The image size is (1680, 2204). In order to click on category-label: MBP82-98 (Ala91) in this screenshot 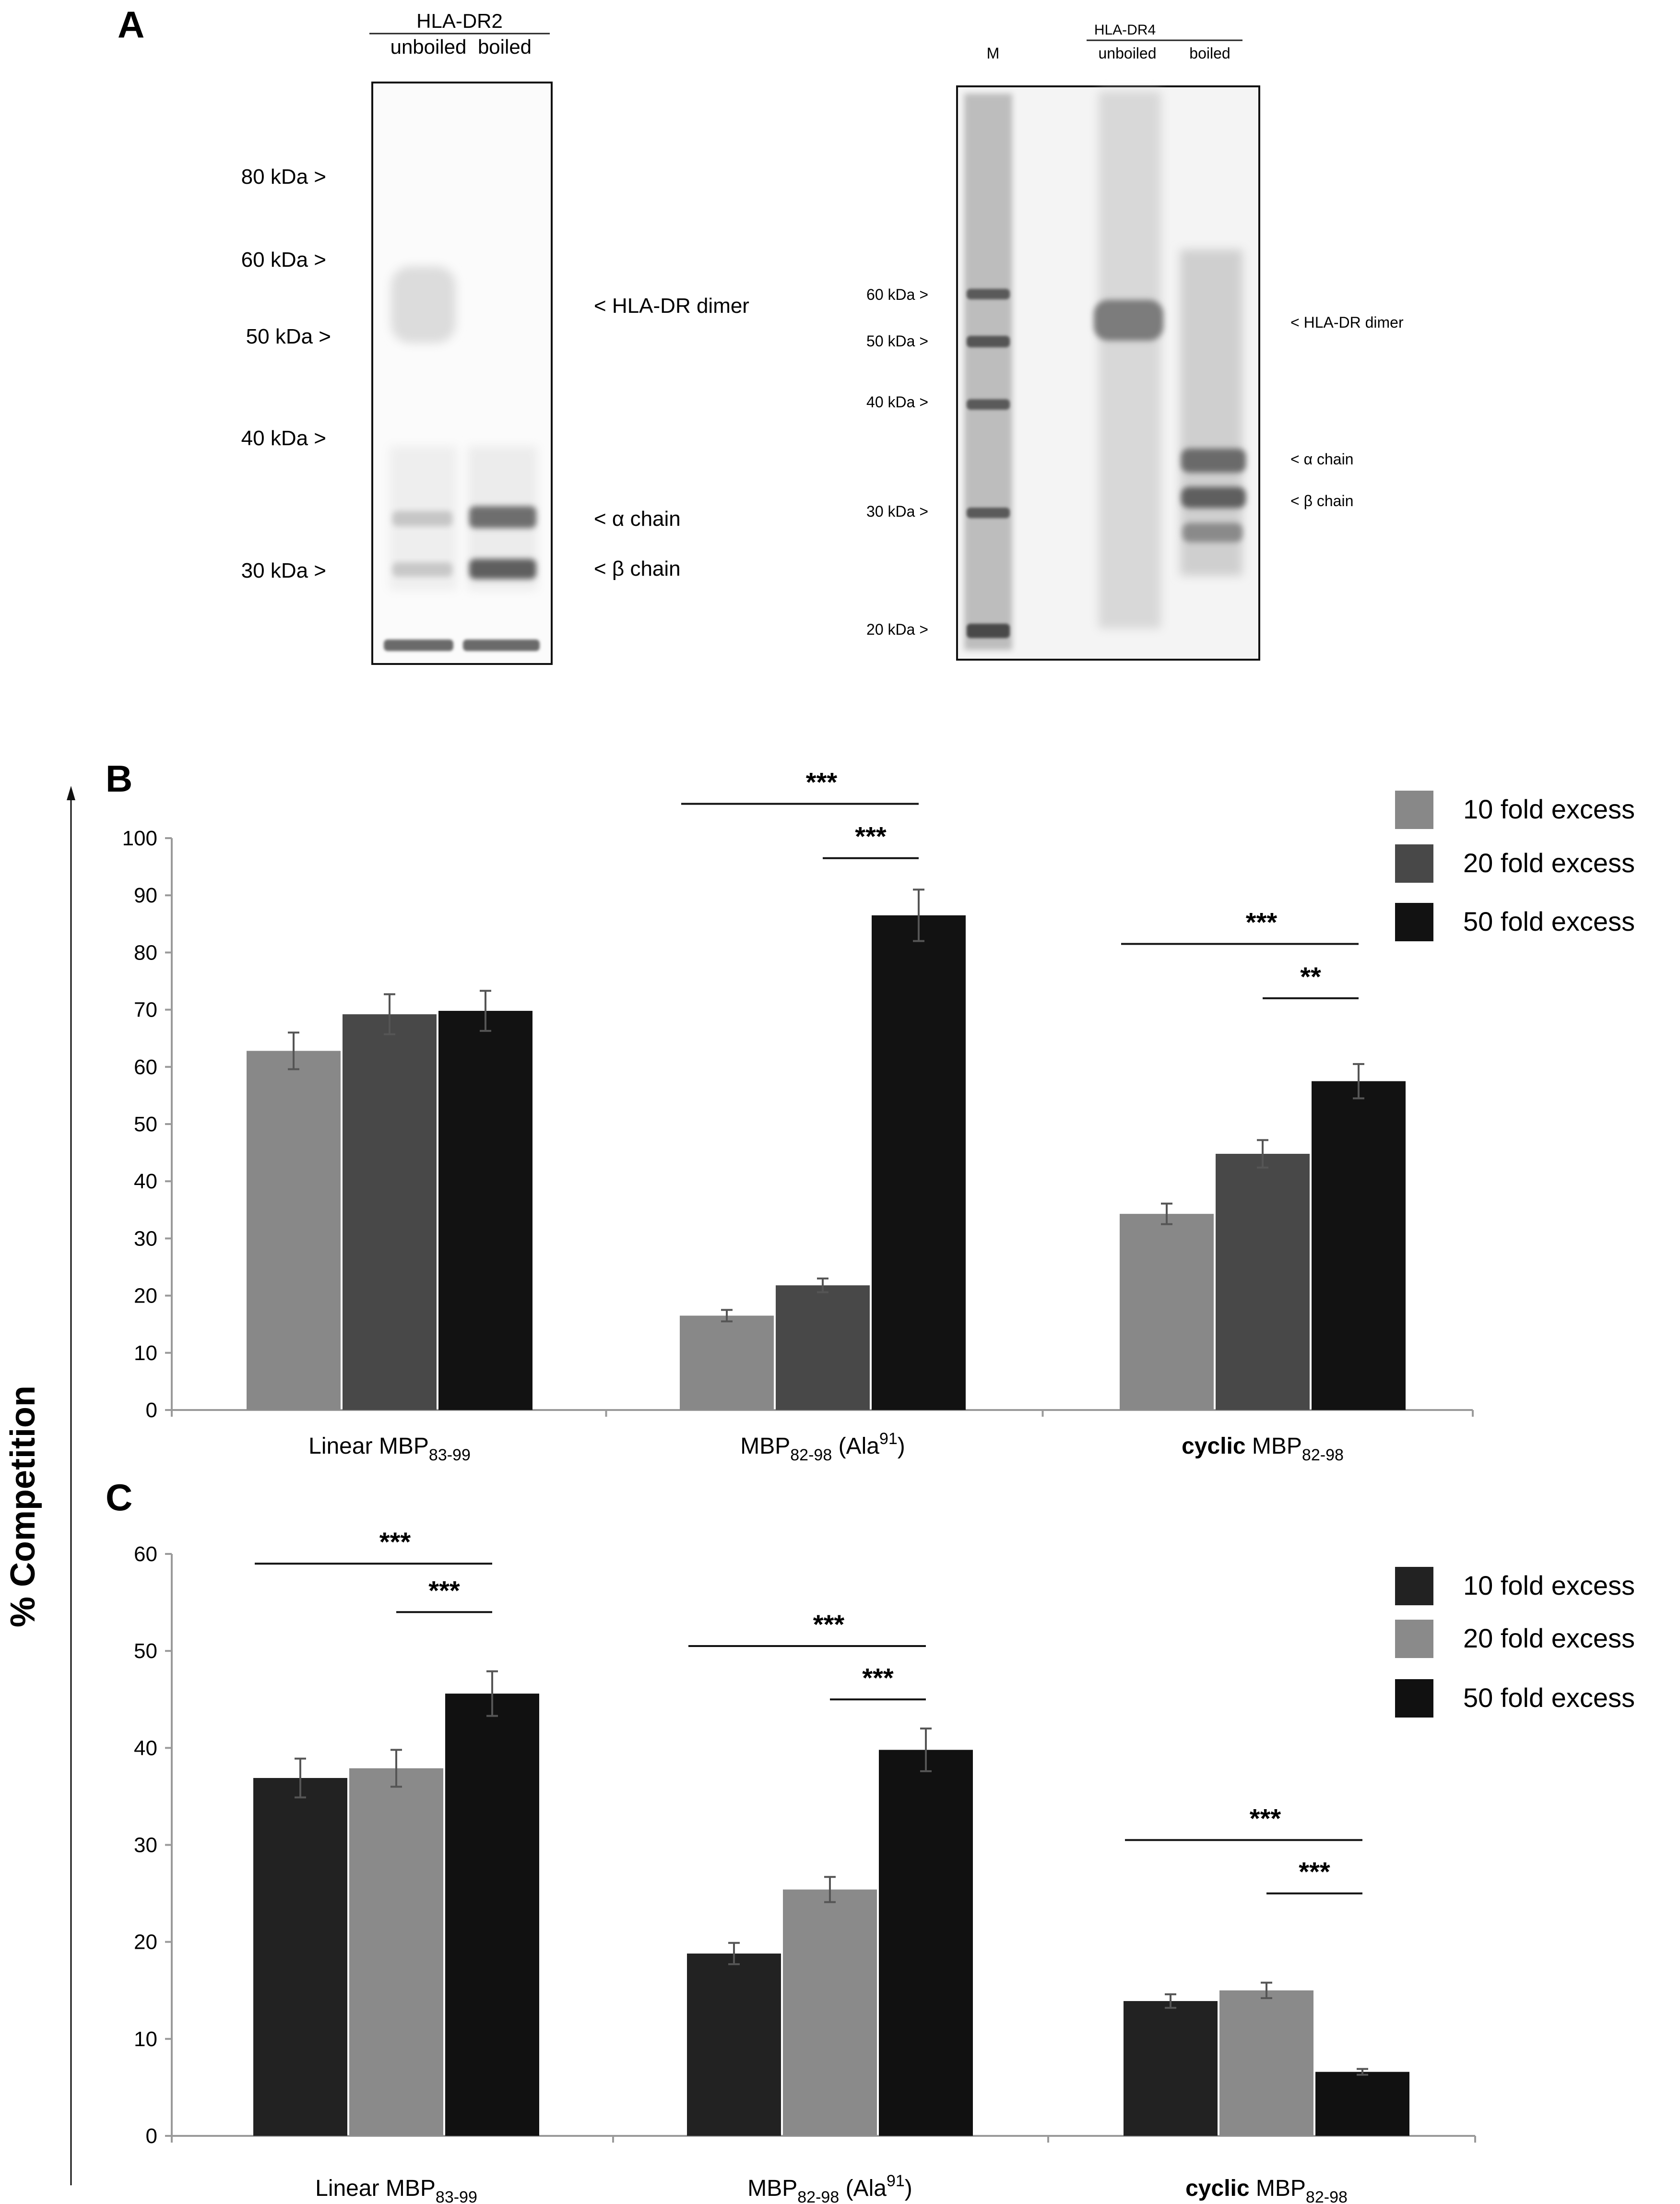, I will do `click(830, 2188)`.